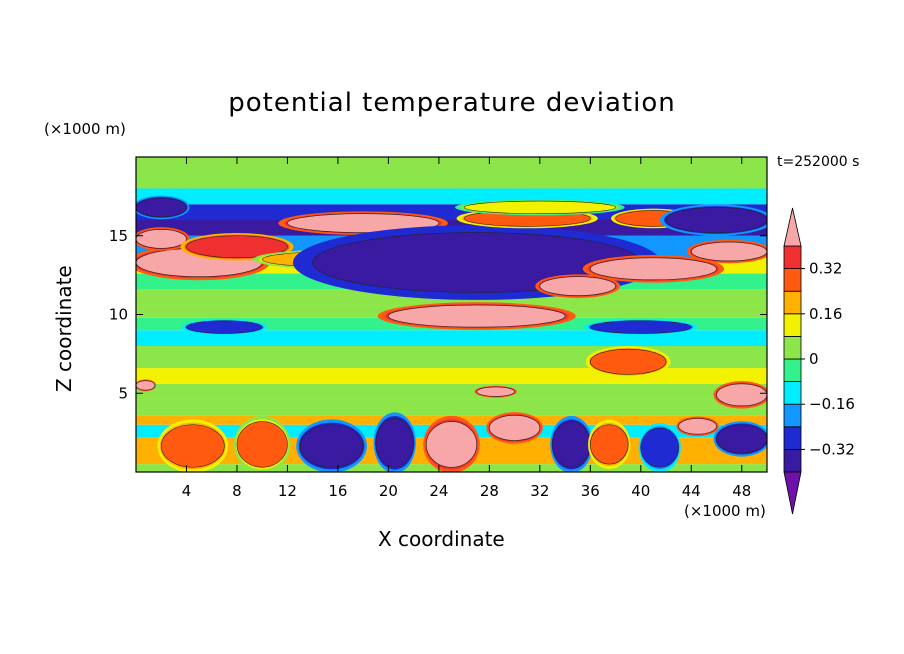 The image size is (904, 654). I want to click on chart-title: potential temperature deviation, so click(452, 103).